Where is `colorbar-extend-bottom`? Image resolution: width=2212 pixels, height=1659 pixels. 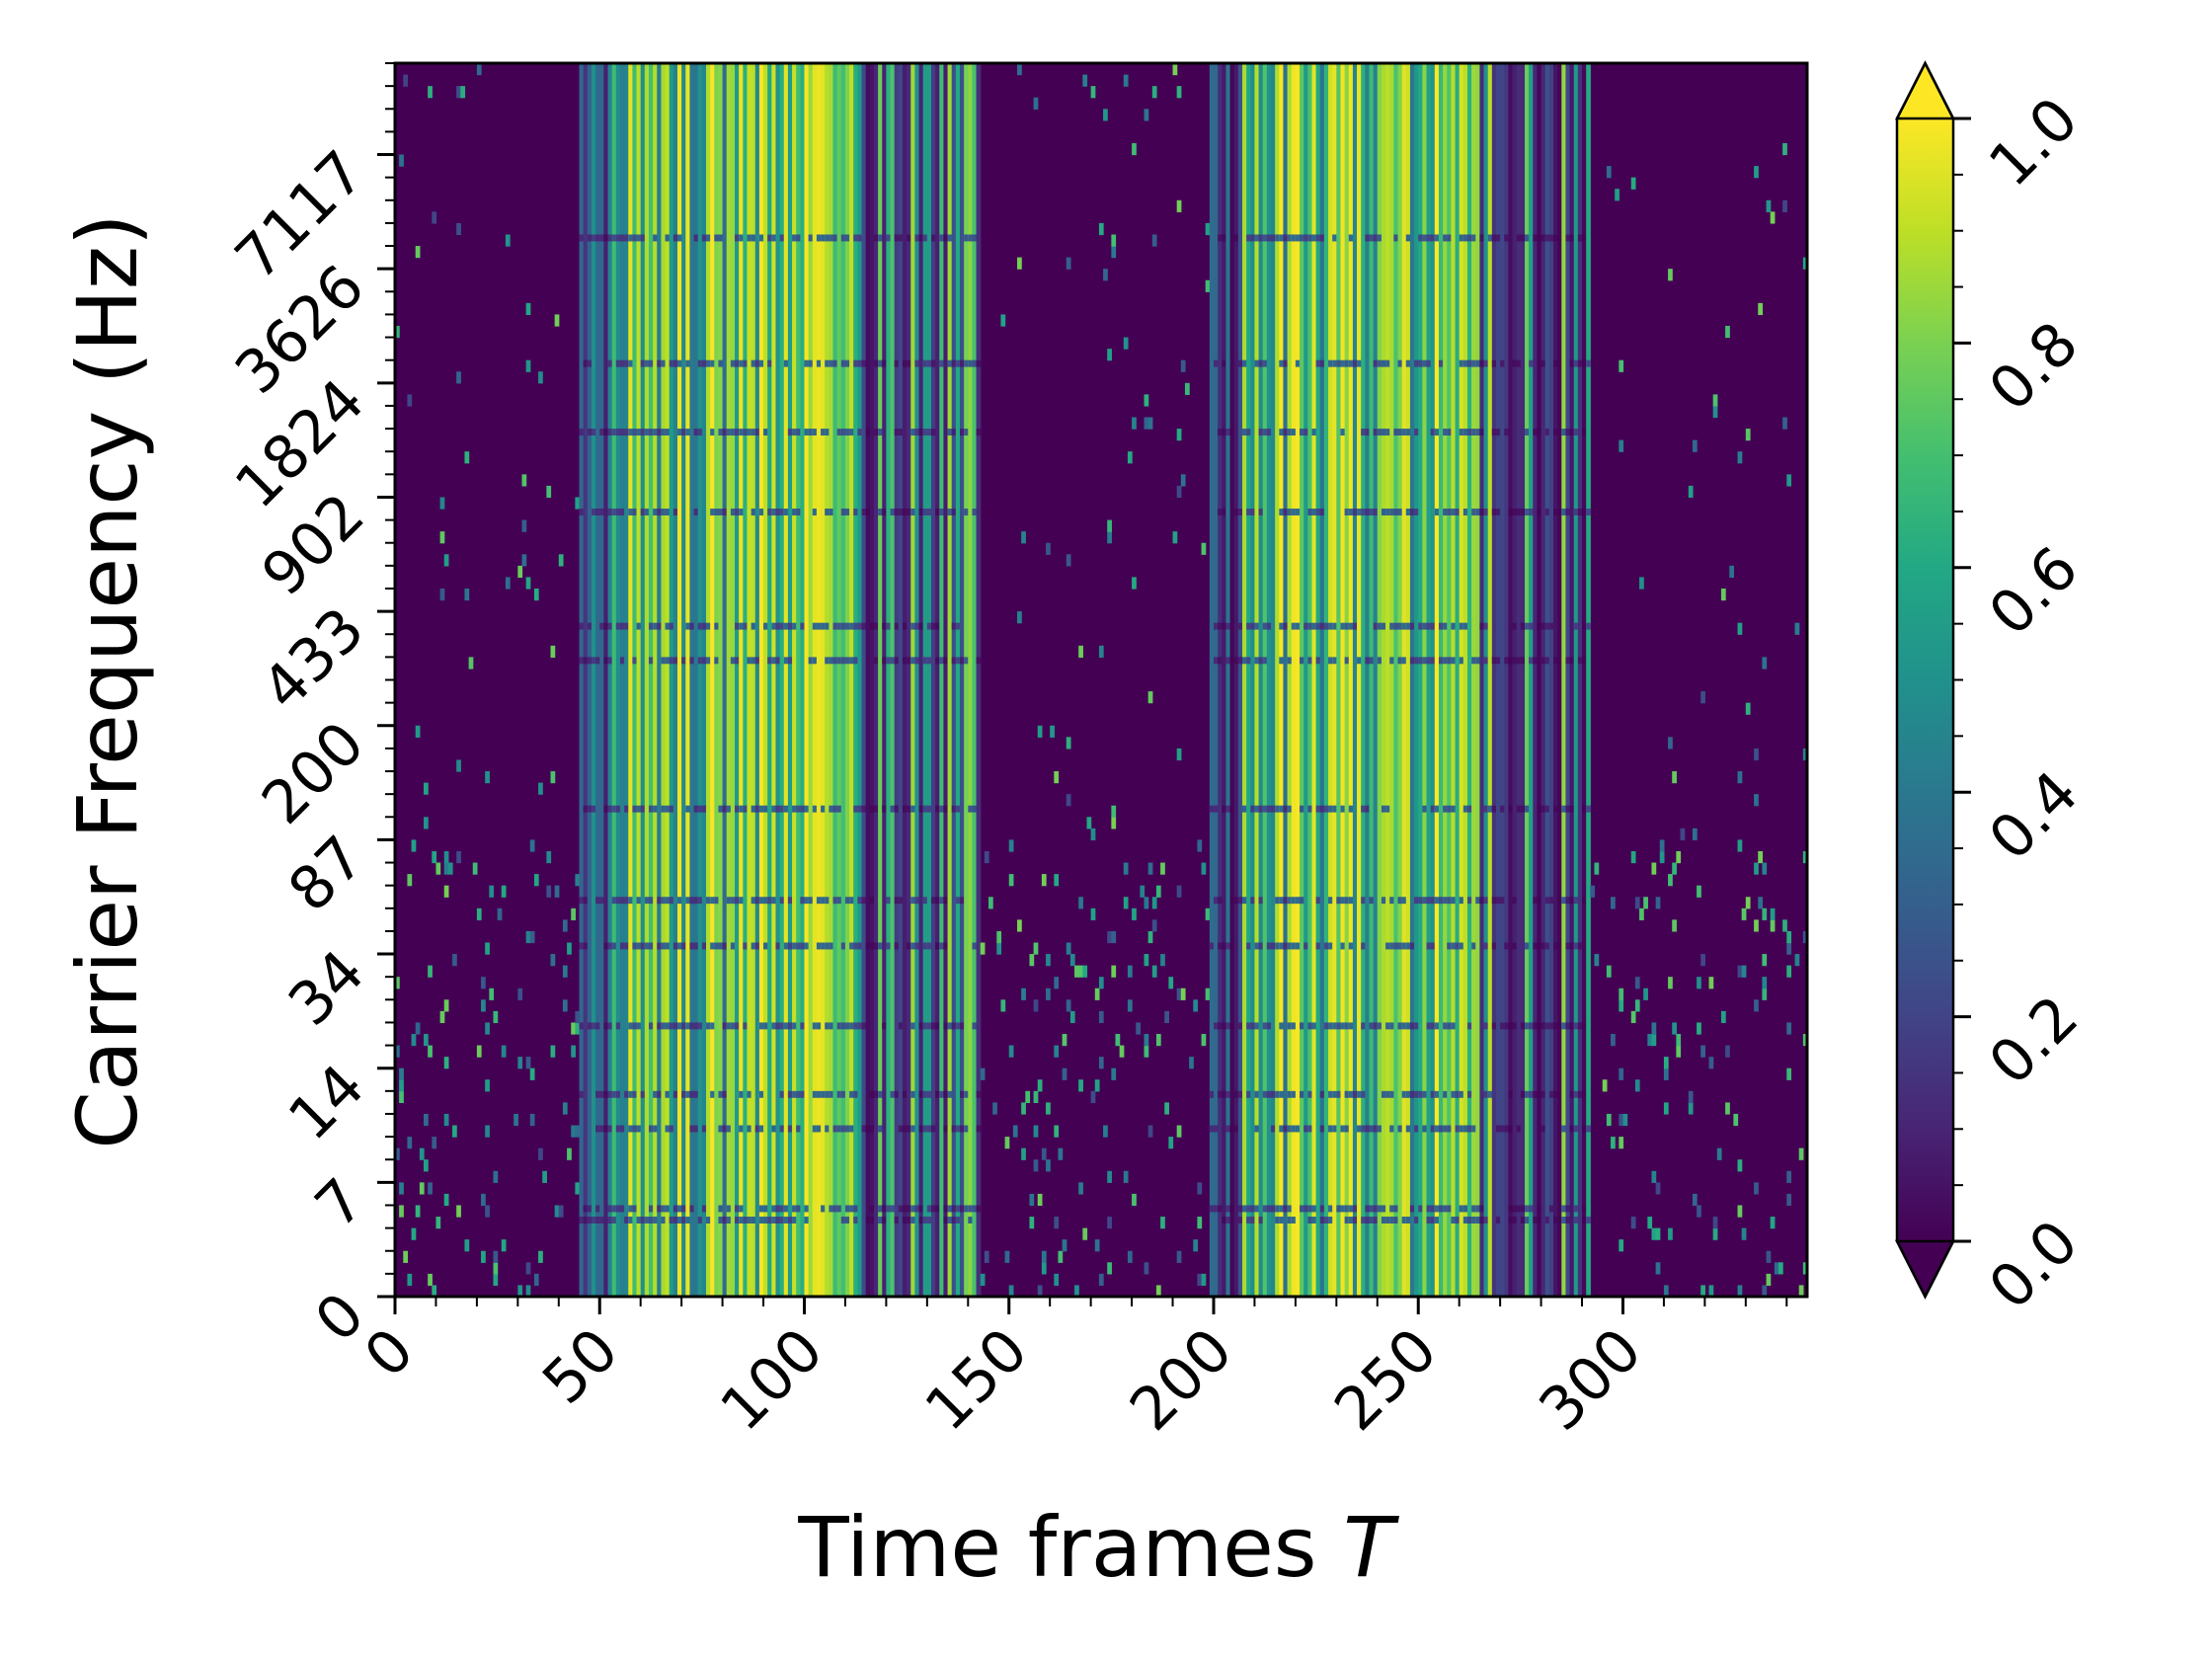
colorbar-extend-bottom is located at coordinates (1925, 1270).